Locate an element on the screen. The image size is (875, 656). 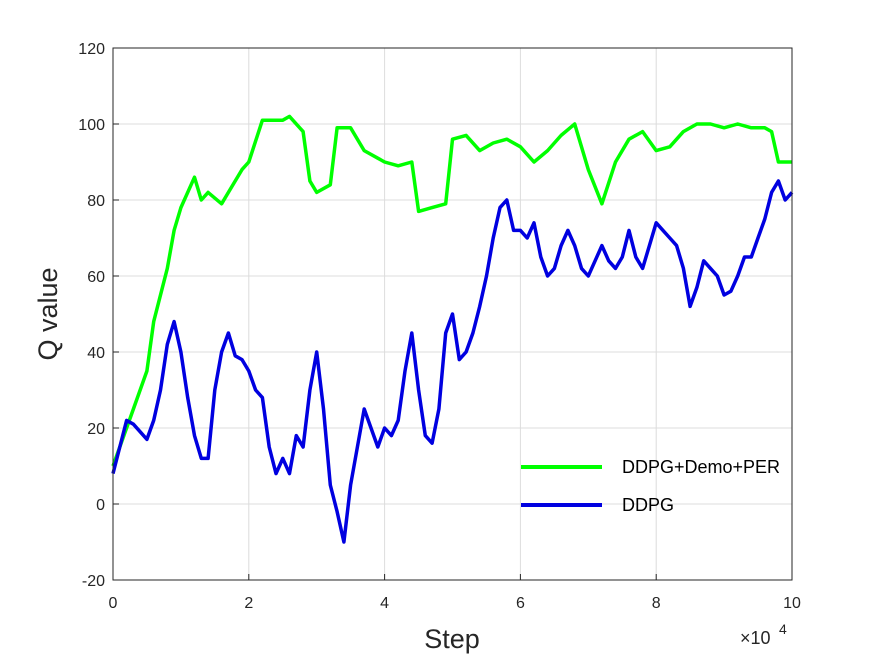
x-exponent-power: 4 is located at coordinates (783, 629).